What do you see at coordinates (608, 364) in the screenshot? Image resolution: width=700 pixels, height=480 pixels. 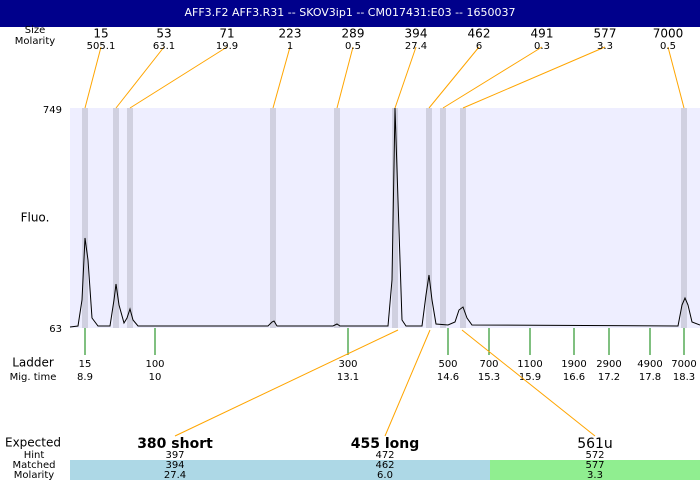 I see `ladder-size: 2900` at bounding box center [608, 364].